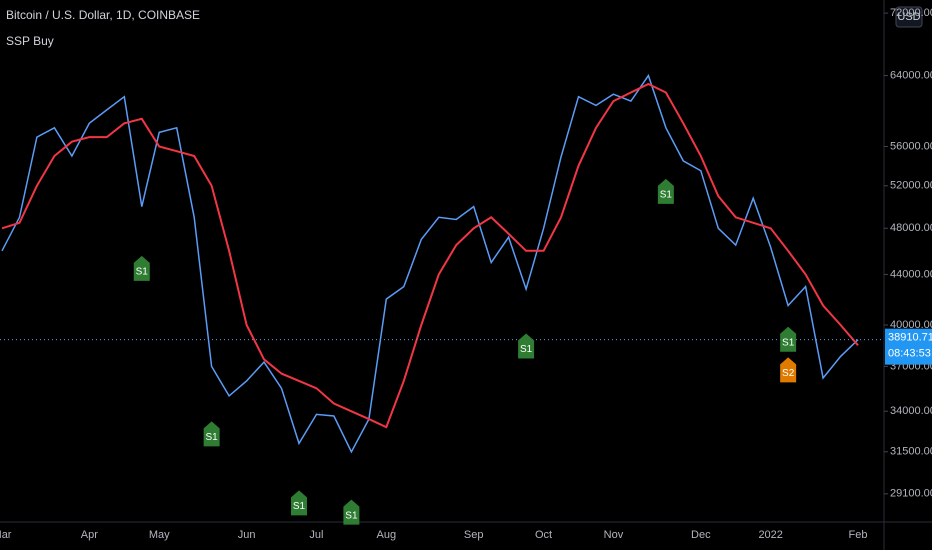 The width and height of the screenshot is (932, 550). Describe the element at coordinates (858, 535) in the screenshot. I see `x-tick-label: Feb` at that location.